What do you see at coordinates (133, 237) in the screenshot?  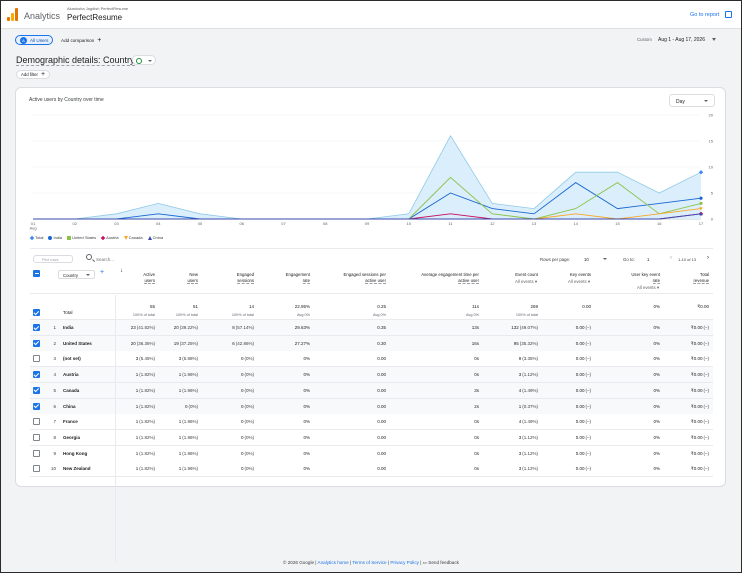 I see `legend-item: Canada` at bounding box center [133, 237].